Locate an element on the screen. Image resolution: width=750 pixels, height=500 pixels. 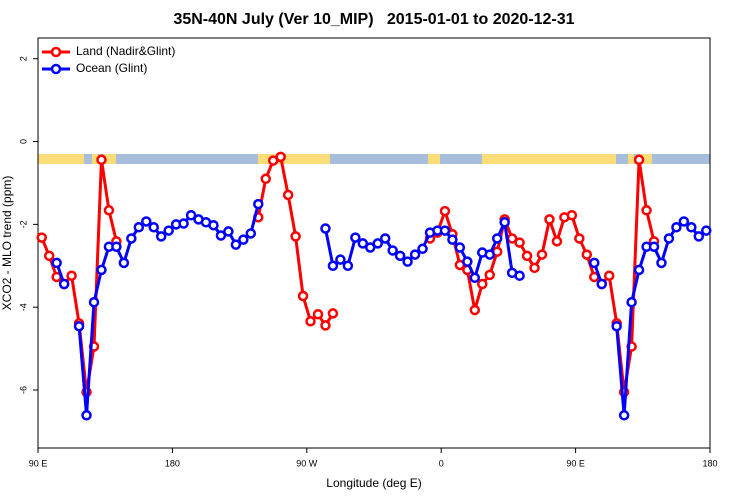
x-tick-label: 0 is located at coordinates (441, 463).